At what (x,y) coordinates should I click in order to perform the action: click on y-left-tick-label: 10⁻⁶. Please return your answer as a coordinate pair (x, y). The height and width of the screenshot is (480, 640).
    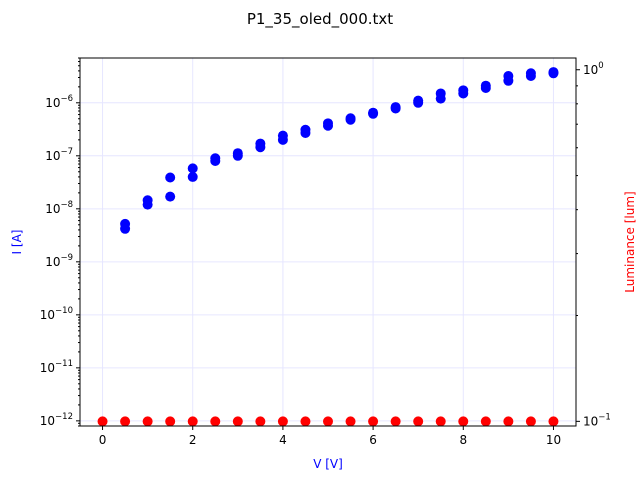
    Looking at the image, I should click on (59, 102).